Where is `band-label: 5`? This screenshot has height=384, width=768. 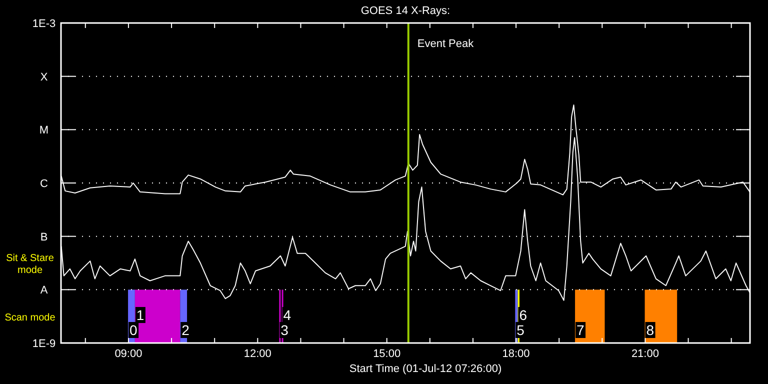
band-label: 5 is located at coordinates (520, 330).